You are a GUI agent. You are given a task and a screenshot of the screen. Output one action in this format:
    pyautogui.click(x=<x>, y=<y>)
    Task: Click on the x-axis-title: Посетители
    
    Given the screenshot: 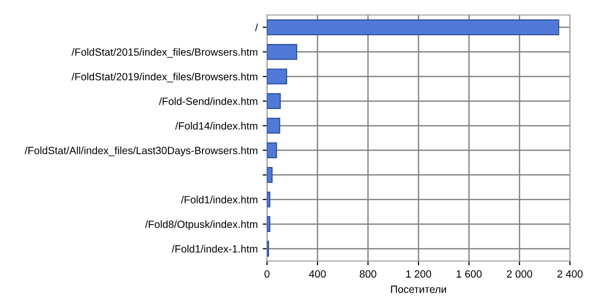 What is the action you would take?
    pyautogui.click(x=418, y=289)
    